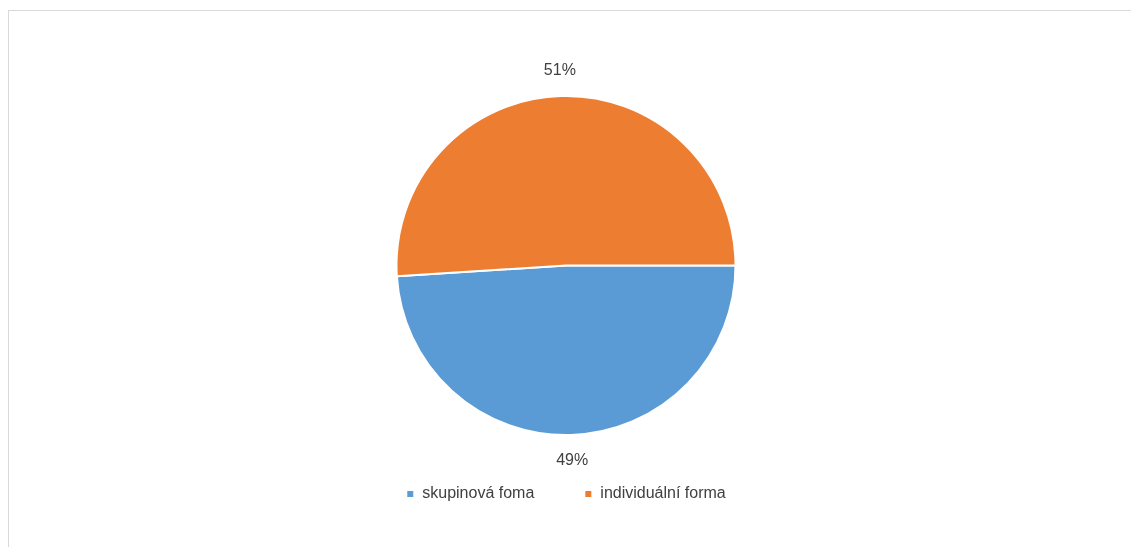  What do you see at coordinates (572, 460) in the screenshot?
I see `data-label: 49%` at bounding box center [572, 460].